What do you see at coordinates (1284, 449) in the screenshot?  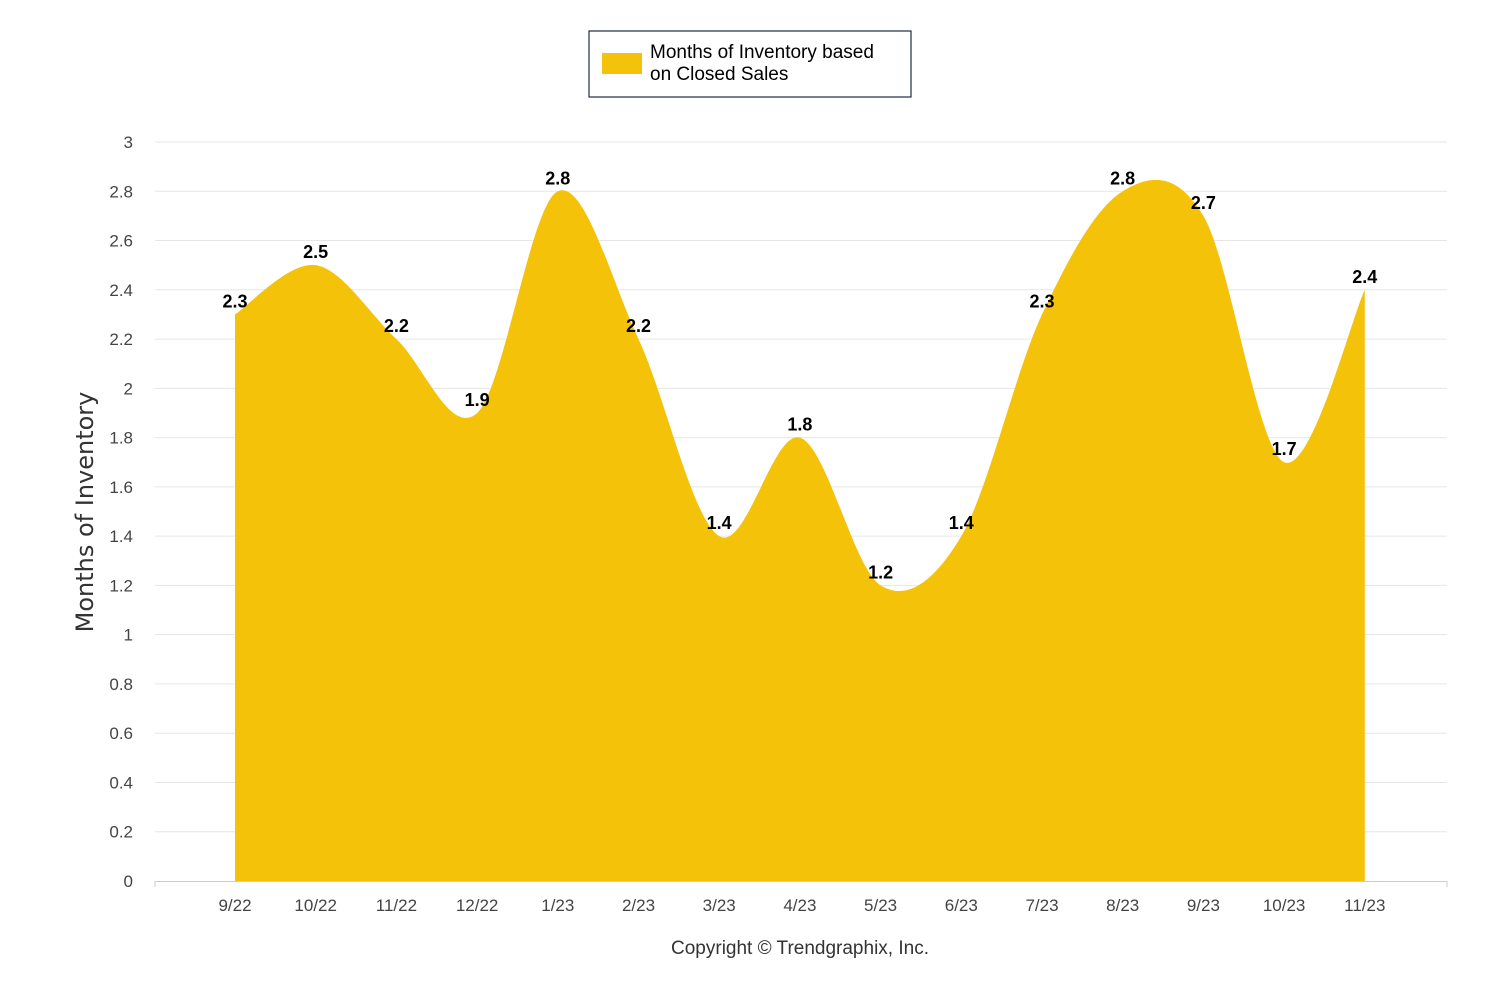 I see `data-label: 1.7` at bounding box center [1284, 449].